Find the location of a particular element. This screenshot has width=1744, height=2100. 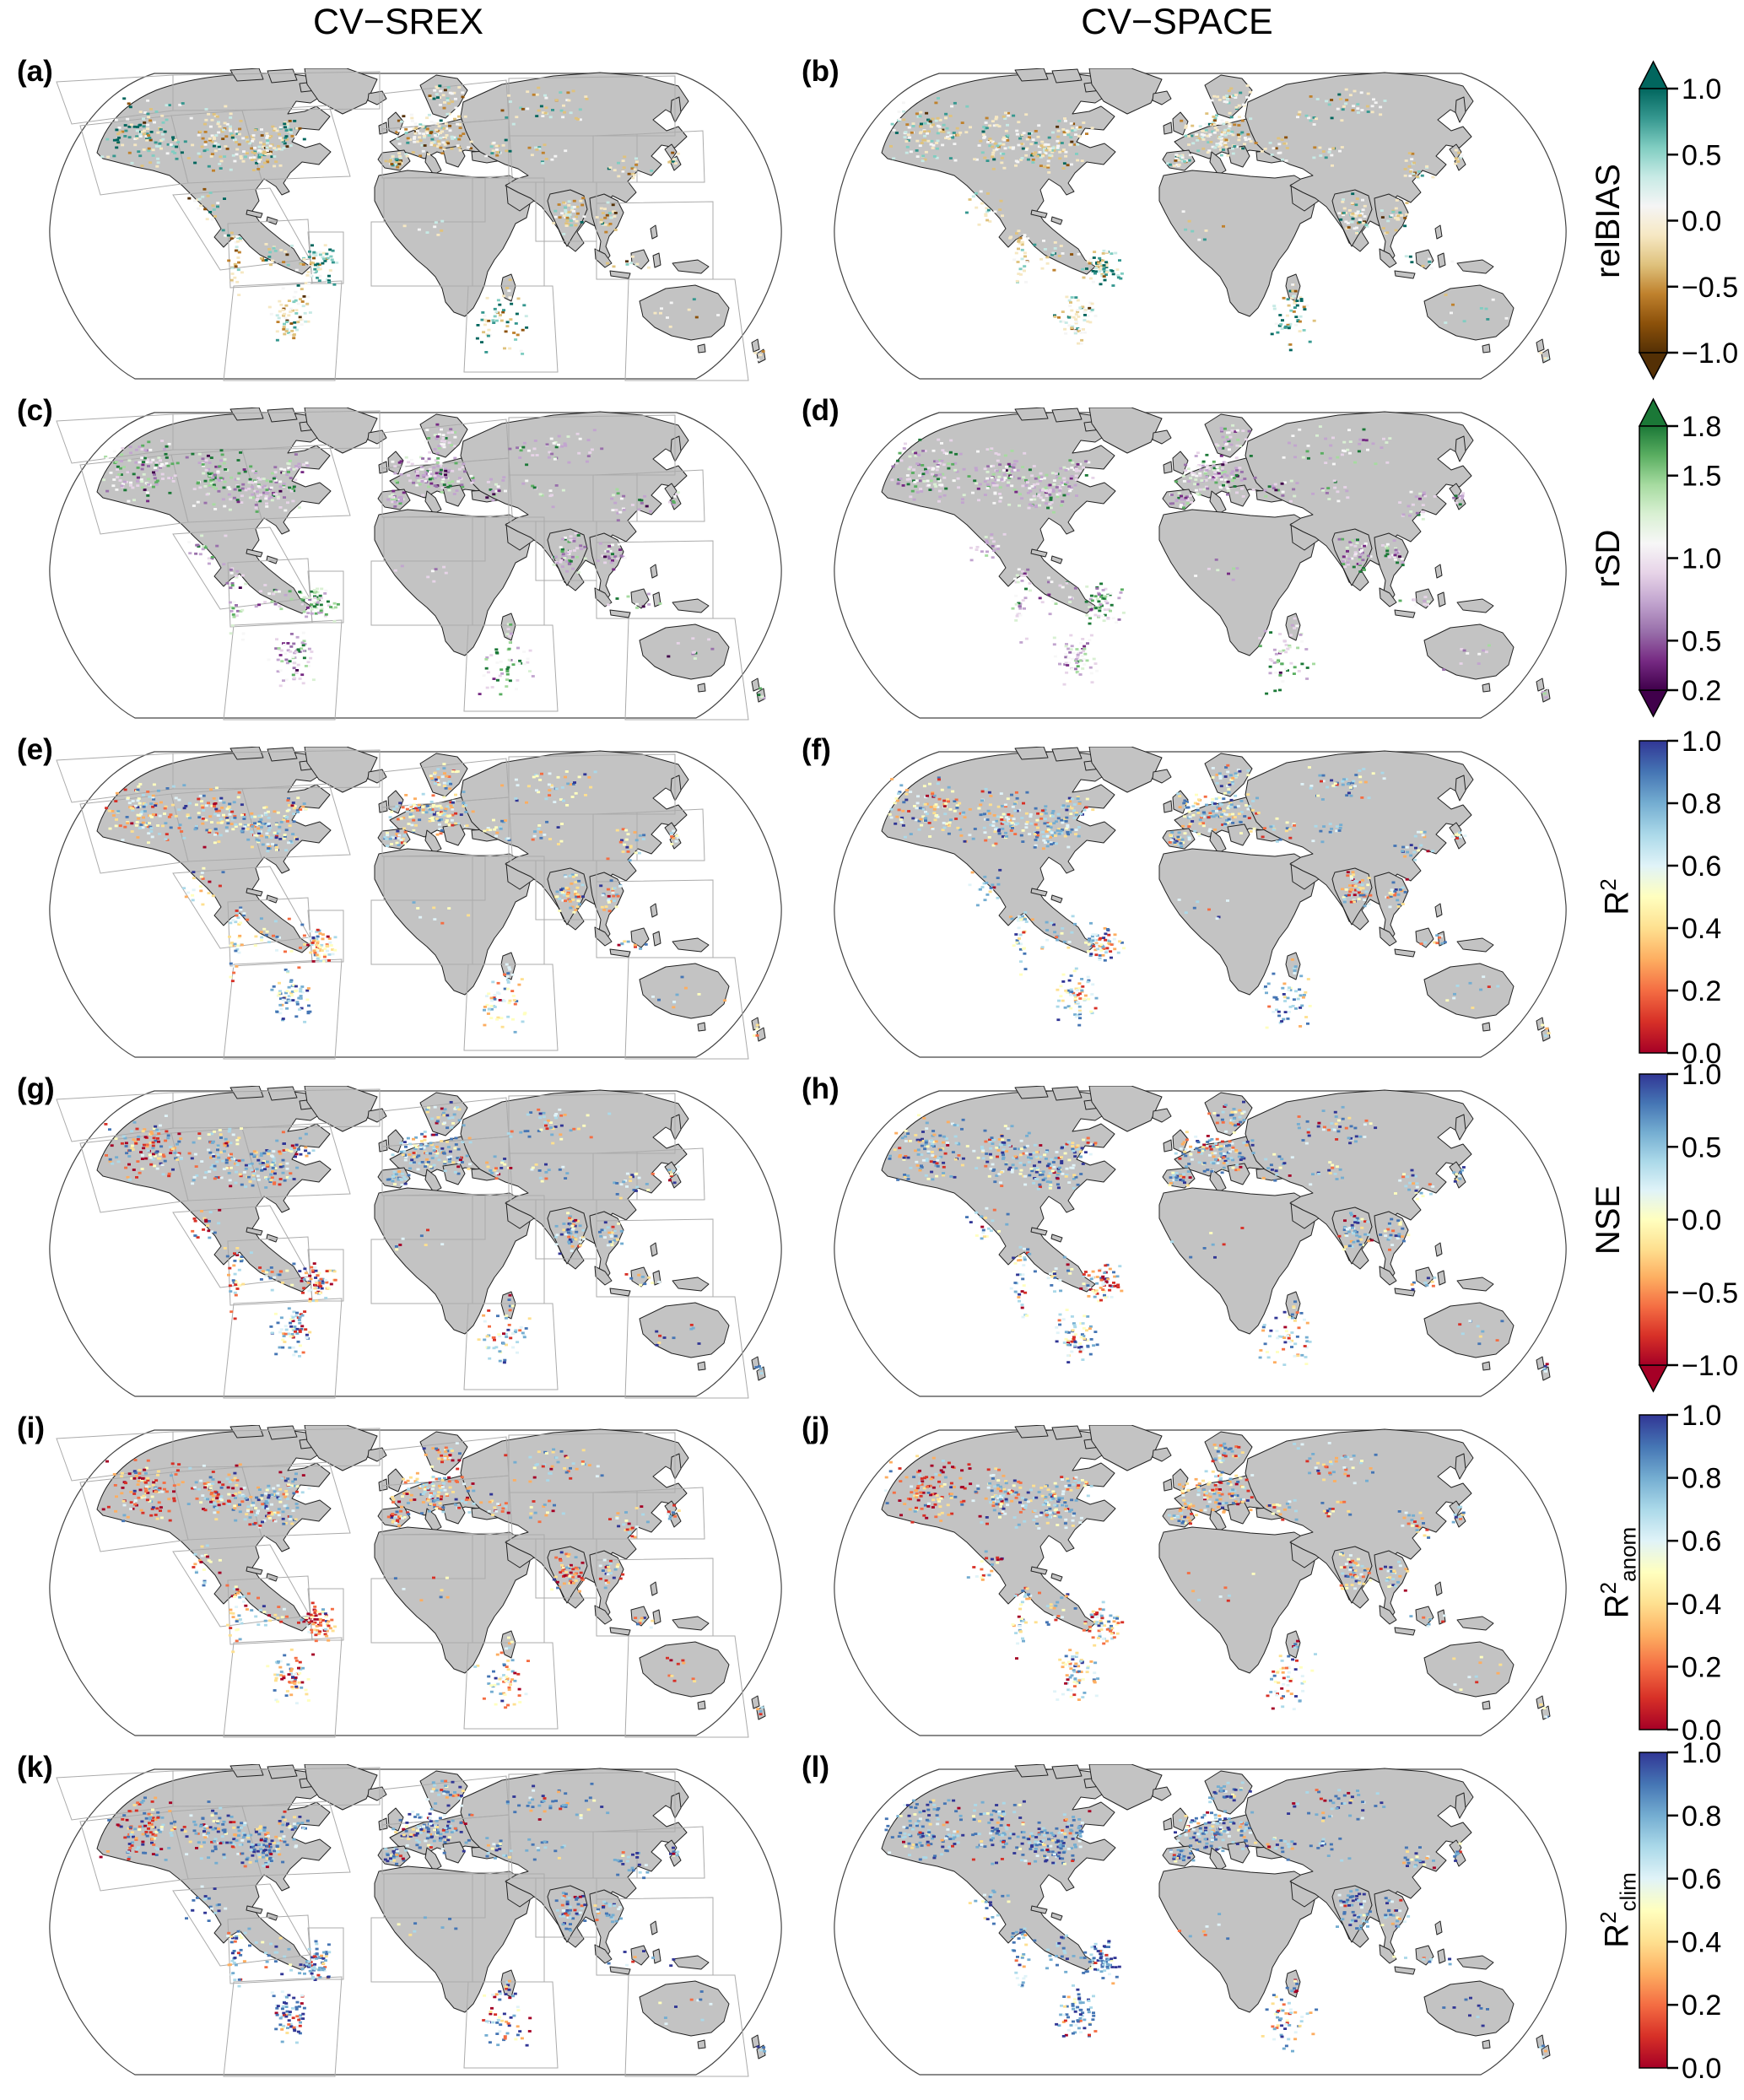

srex-region-boxes is located at coordinates (402, 904).